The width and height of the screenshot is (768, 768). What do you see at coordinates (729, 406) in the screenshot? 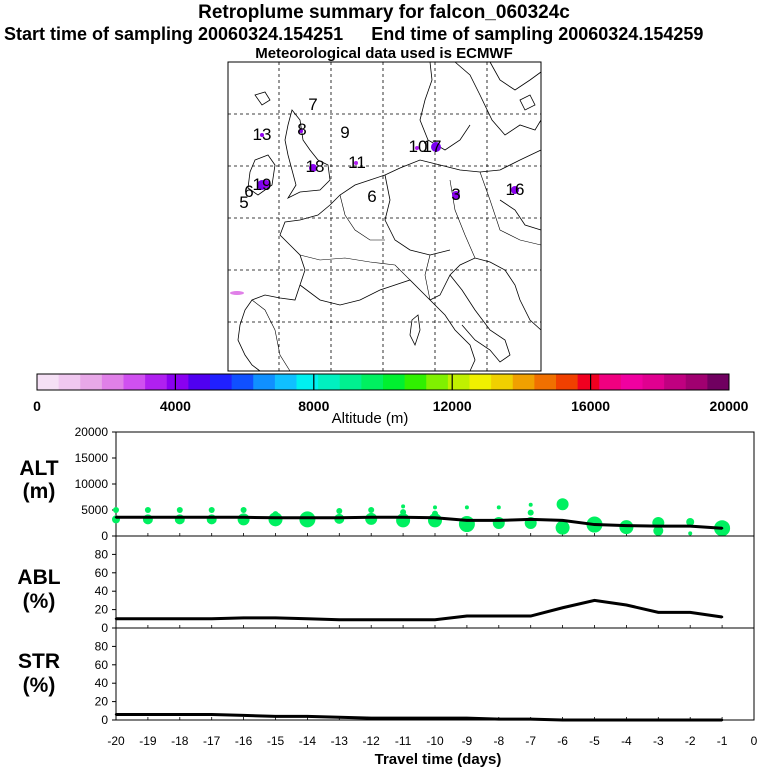
I see `colorbar-tick: 20000` at bounding box center [729, 406].